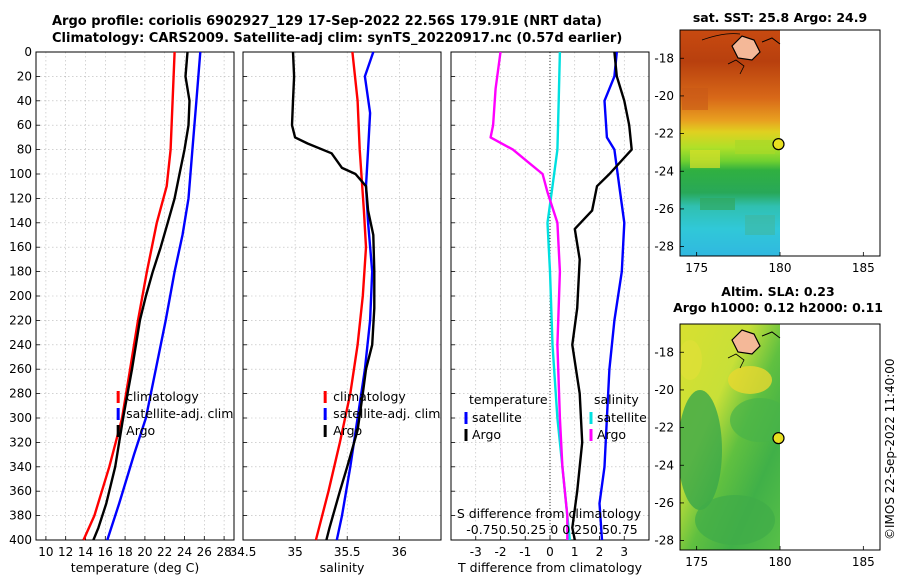 The image size is (900, 580). What do you see at coordinates (728, 161) in the screenshot?
I see `sst-mottle` at bounding box center [728, 161].